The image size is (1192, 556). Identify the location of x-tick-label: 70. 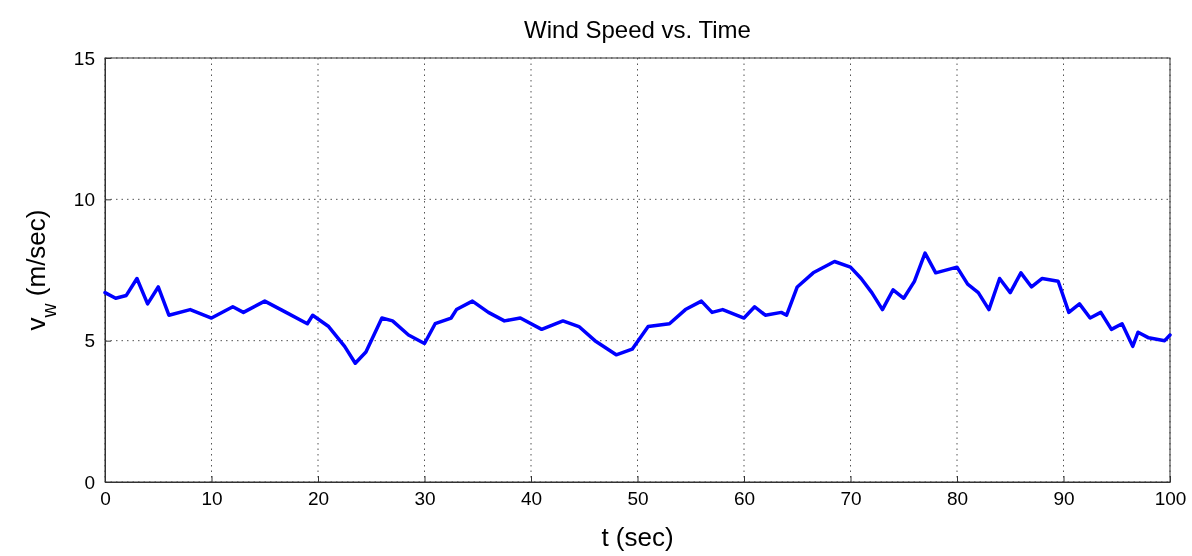
(851, 499).